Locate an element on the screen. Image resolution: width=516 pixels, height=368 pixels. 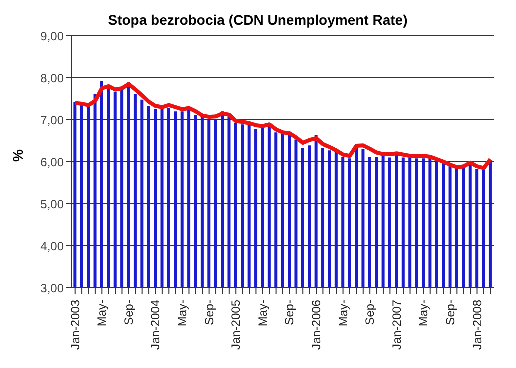
y-tick-label: 6,00 is located at coordinates (52, 162).